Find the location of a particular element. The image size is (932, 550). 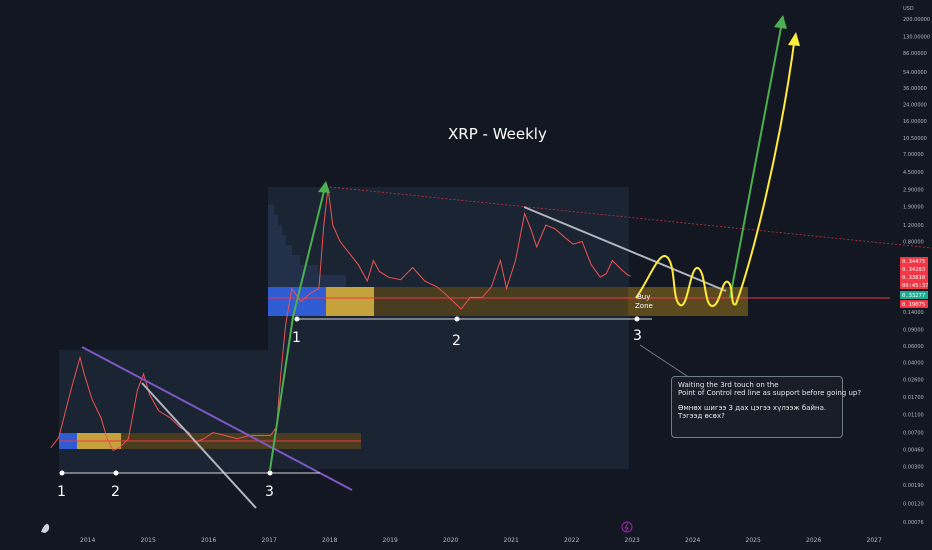

x-tick-label: 2017 is located at coordinates (269, 540).